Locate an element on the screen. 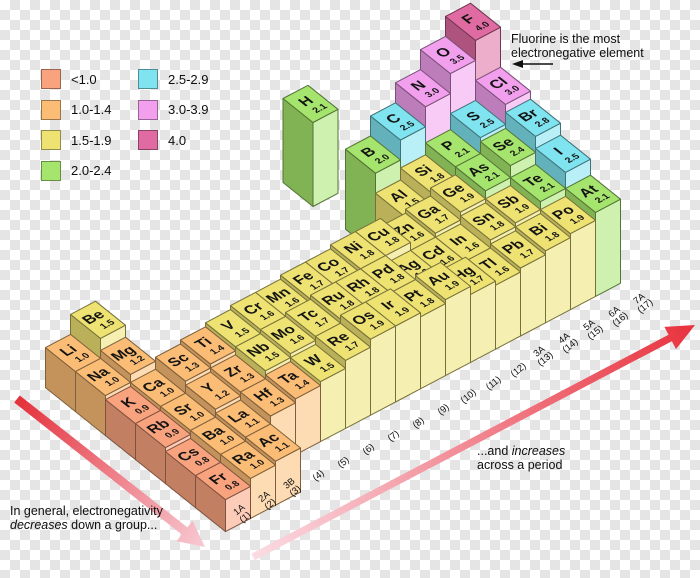 The image size is (700, 578). legend-item: <1.0 is located at coordinates (69, 79).